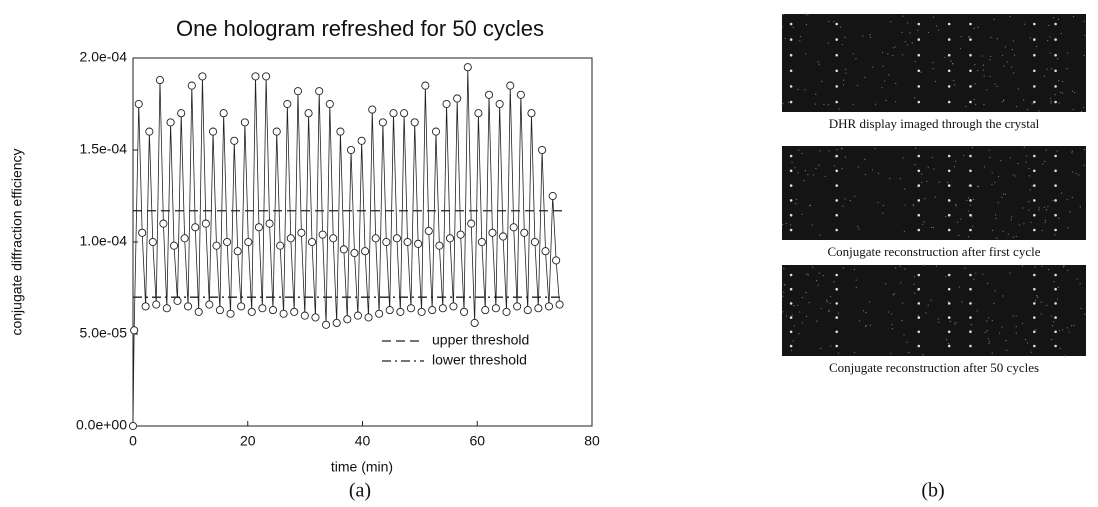  What do you see at coordinates (104, 333) in the screenshot?
I see `y-tick-label: 5.0e-05` at bounding box center [104, 333].